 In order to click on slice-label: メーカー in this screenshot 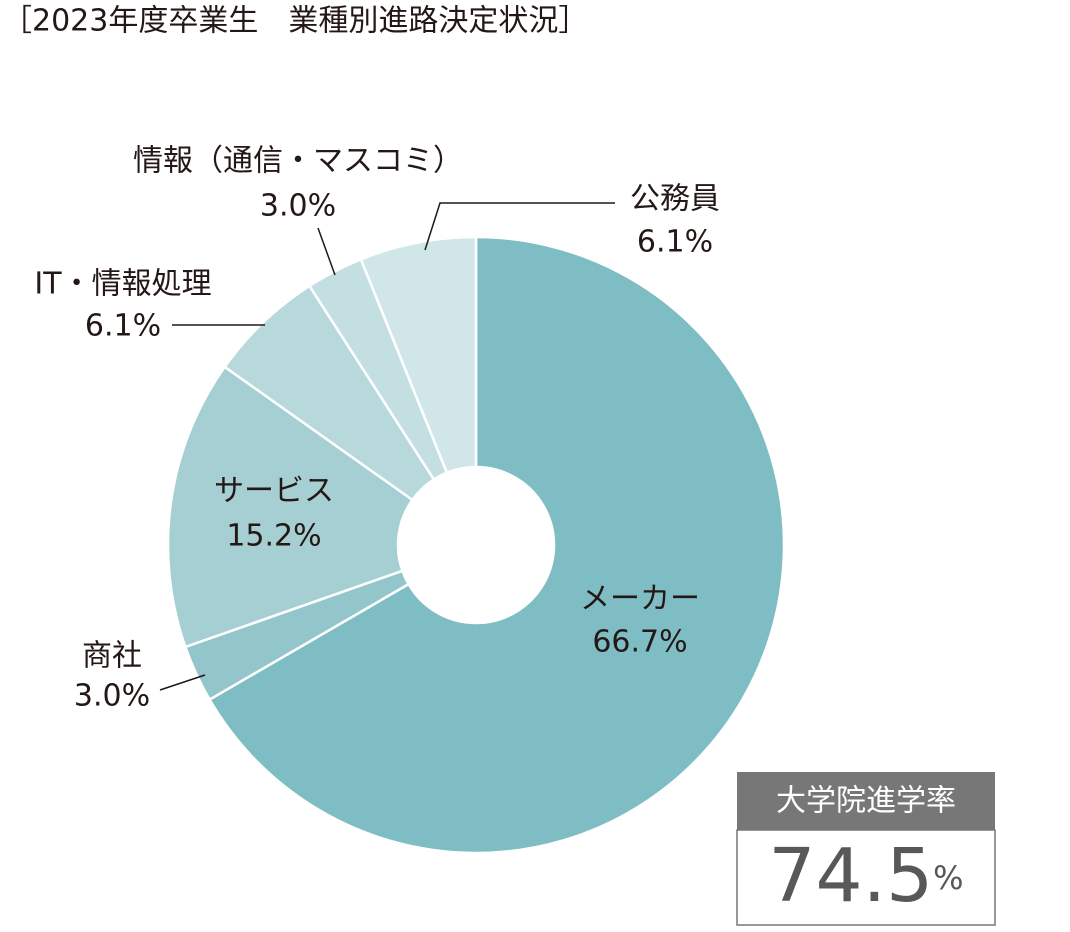, I will do `click(640, 599)`.